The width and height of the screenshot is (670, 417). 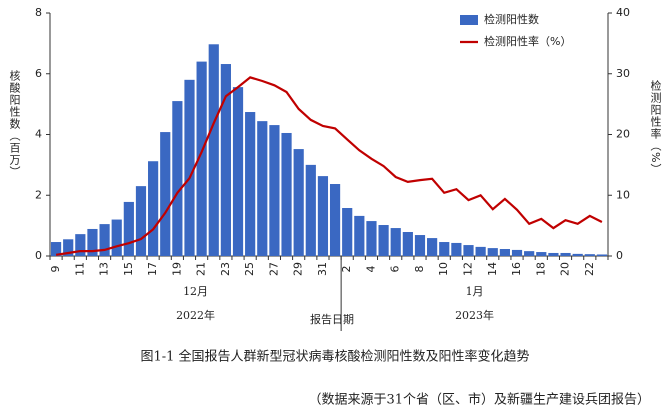 I want to click on legend-label: 检测阳性数, so click(x=511, y=19).